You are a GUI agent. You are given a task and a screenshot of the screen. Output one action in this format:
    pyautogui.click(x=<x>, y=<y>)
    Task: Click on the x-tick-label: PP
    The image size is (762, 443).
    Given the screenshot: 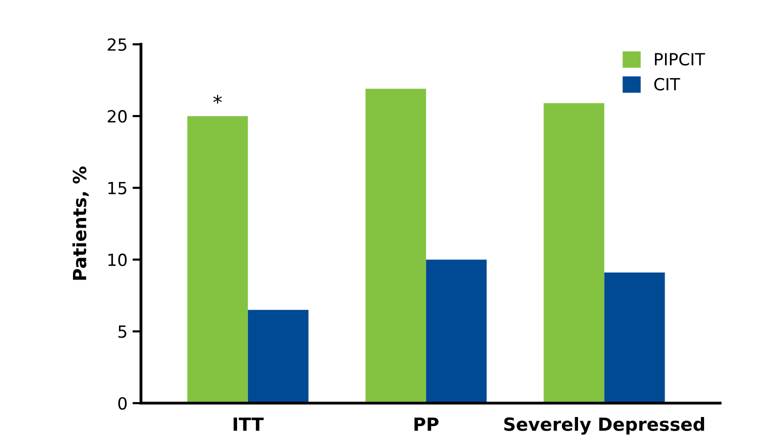 What is the action you would take?
    pyautogui.click(x=426, y=424)
    